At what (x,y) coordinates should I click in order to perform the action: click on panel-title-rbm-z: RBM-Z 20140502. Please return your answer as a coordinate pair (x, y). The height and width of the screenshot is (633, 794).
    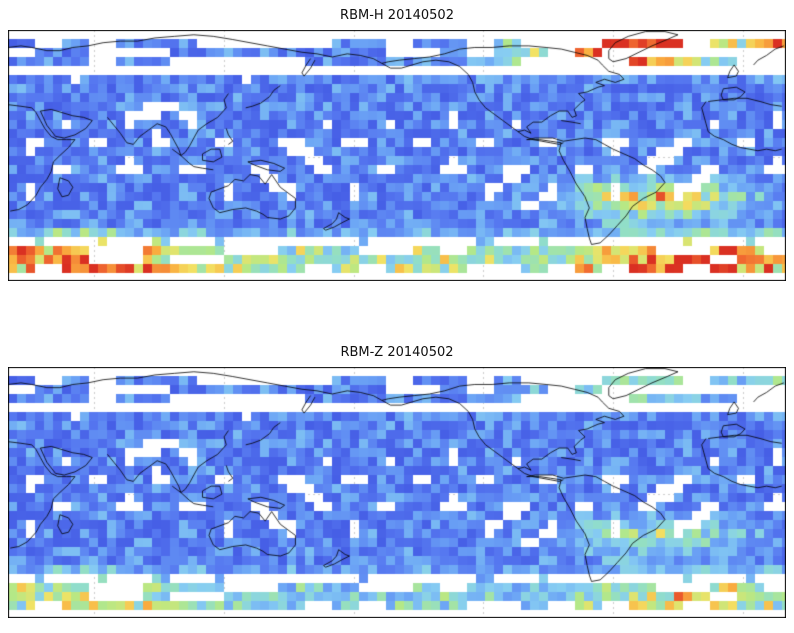
    Looking at the image, I should click on (397, 352).